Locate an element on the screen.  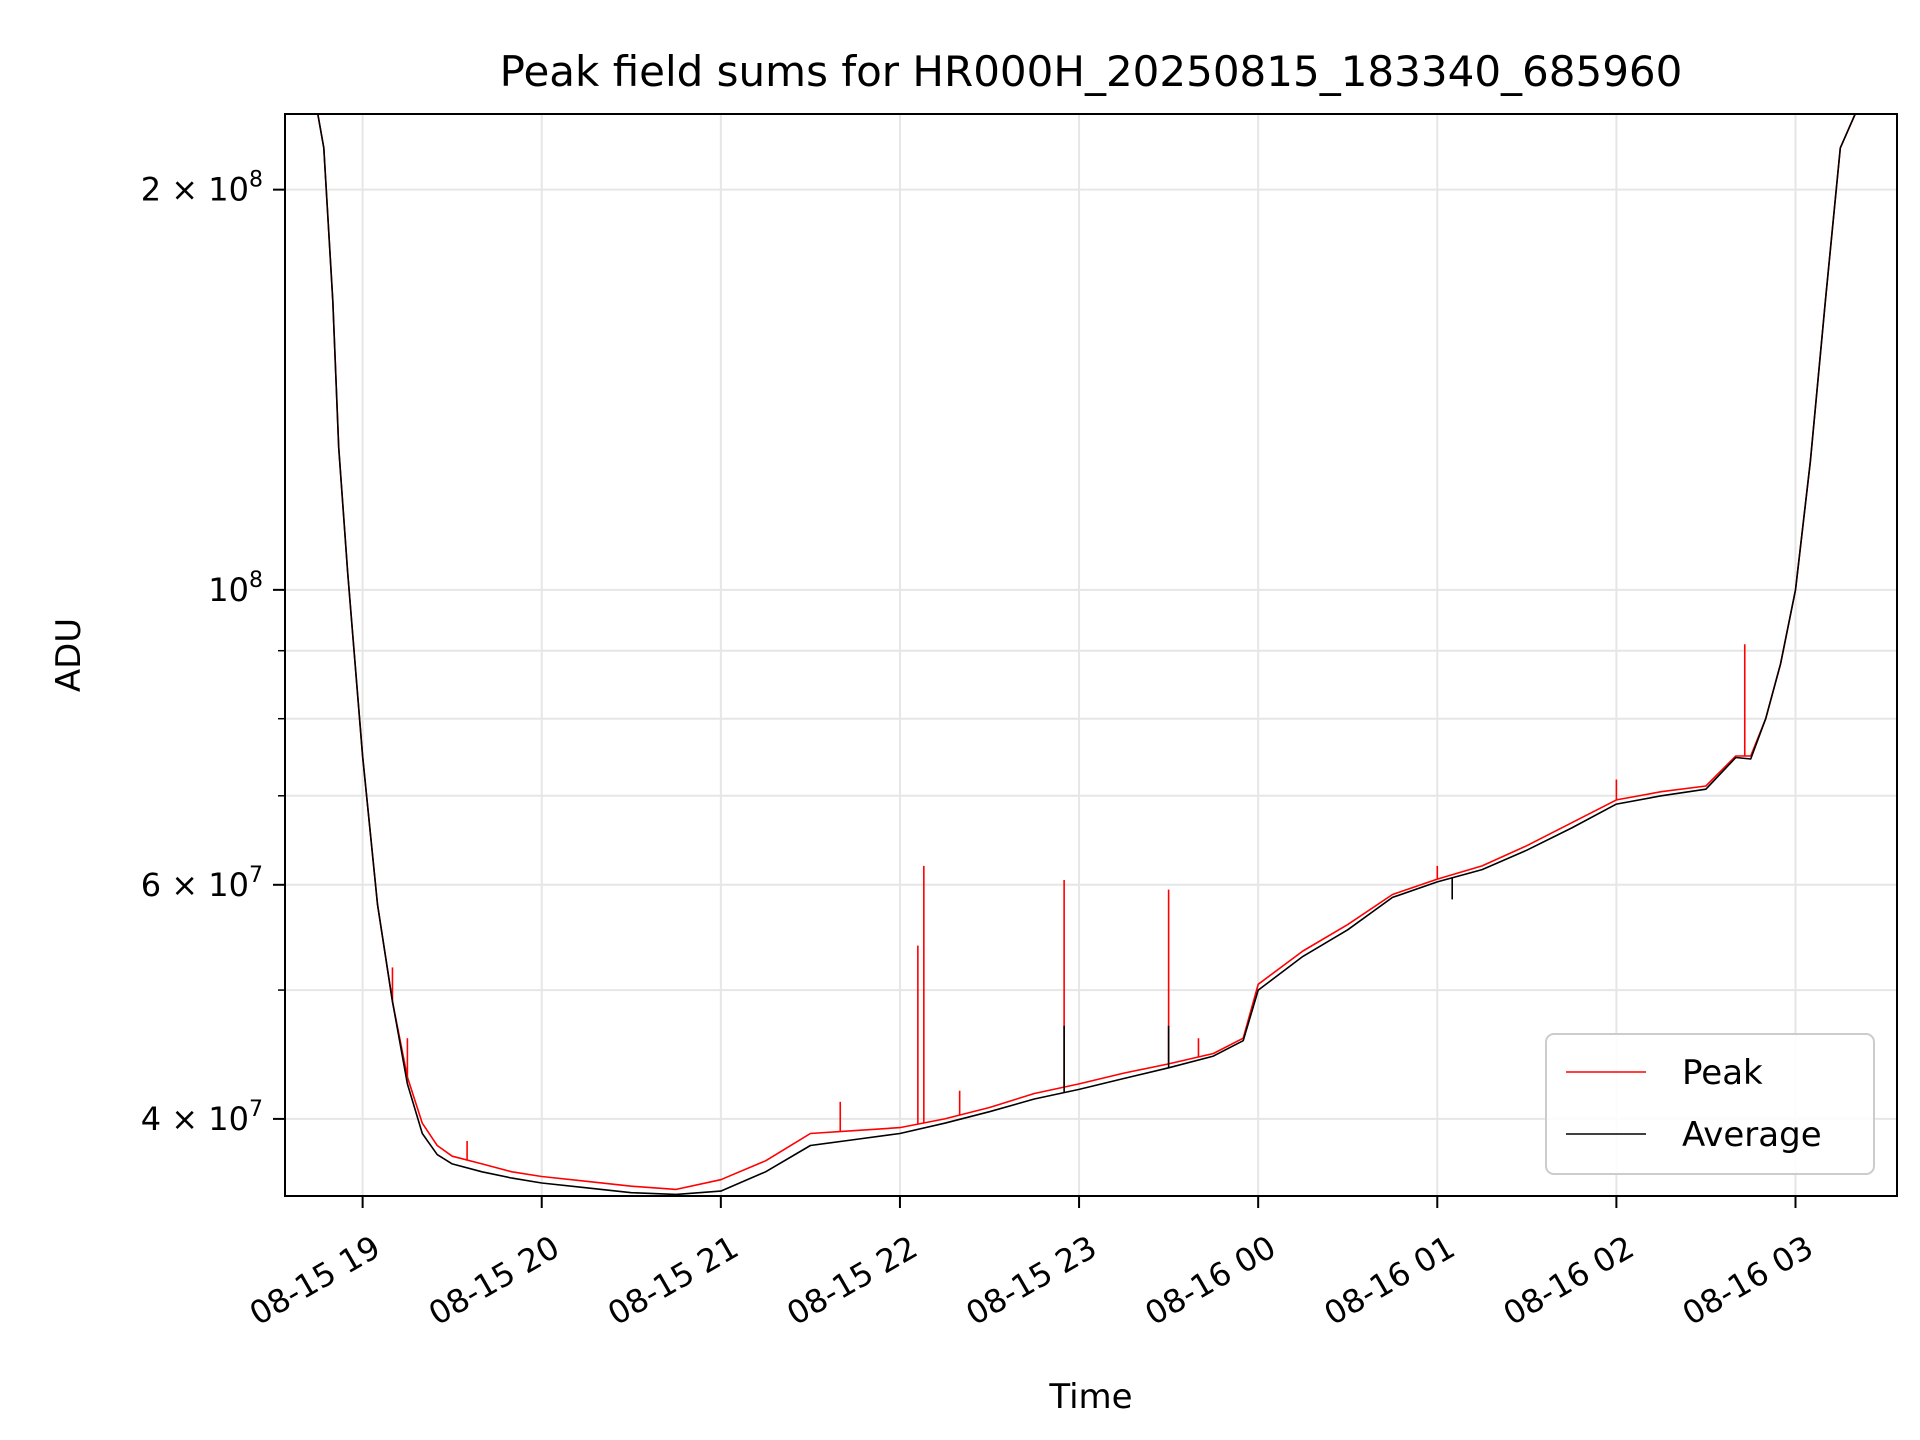
legend-average-label: Average is located at coordinates (1752, 1135).